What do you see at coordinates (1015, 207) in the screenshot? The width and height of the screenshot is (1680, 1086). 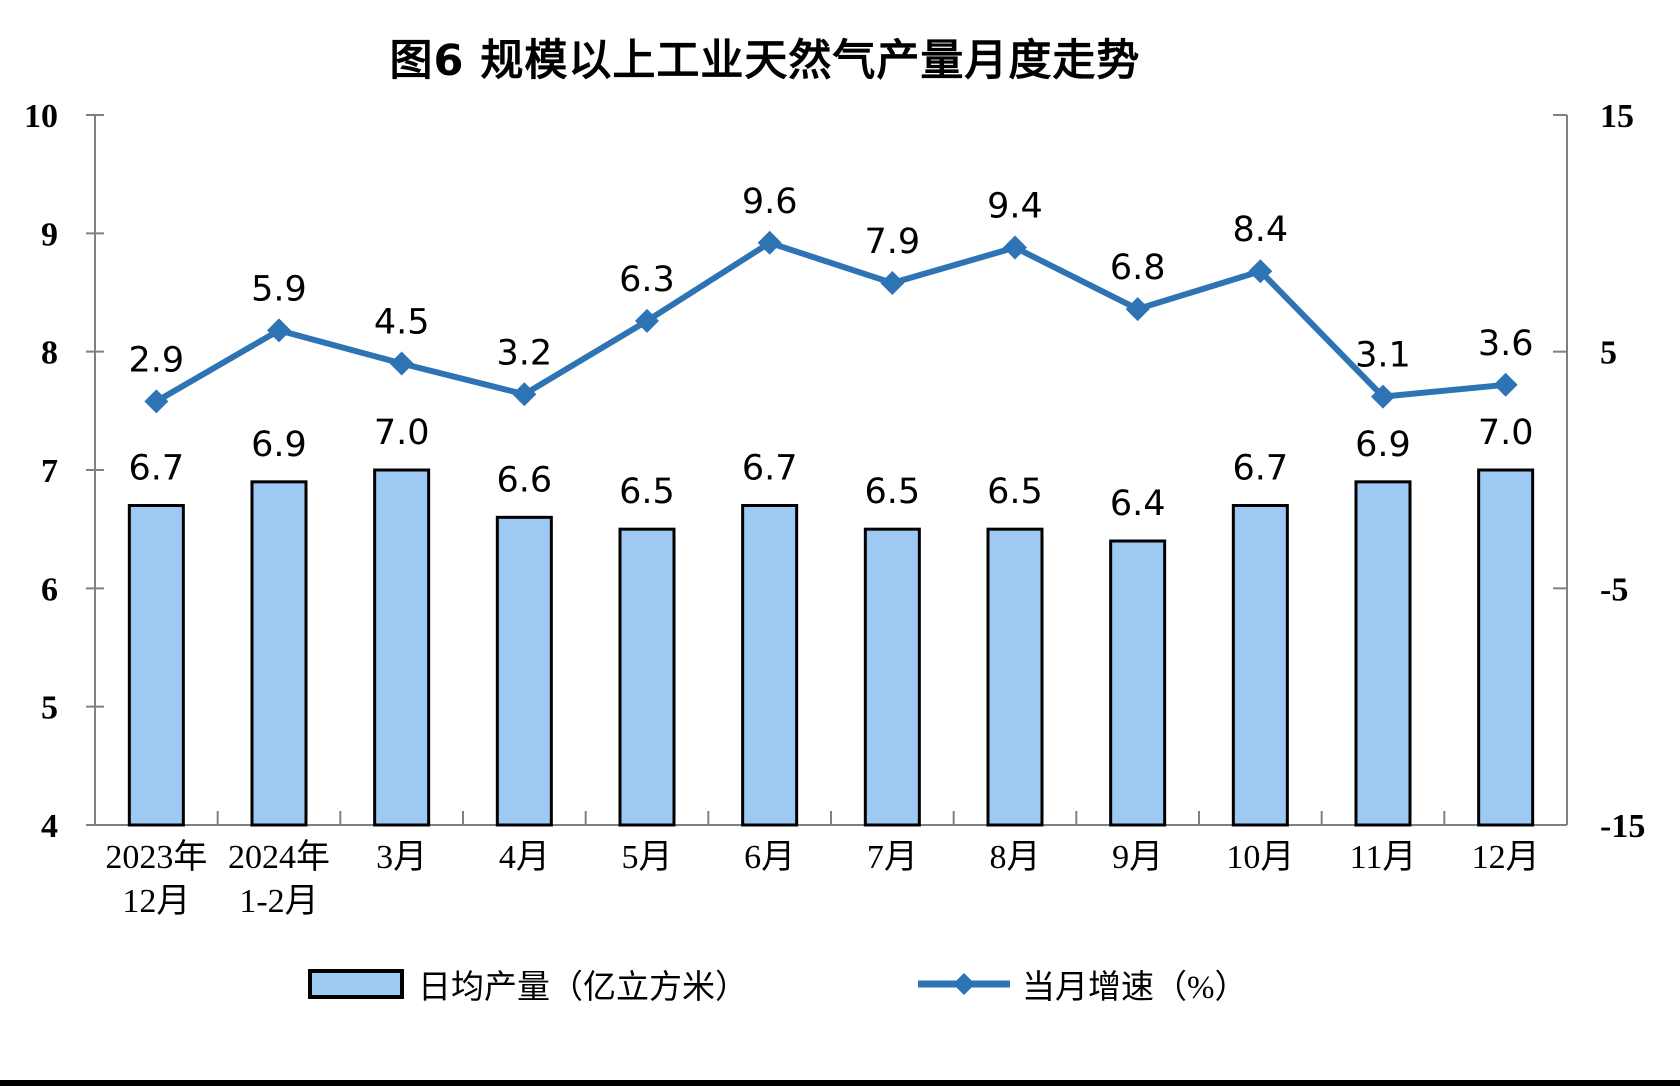 I see `line-data-label: 9.4` at bounding box center [1015, 207].